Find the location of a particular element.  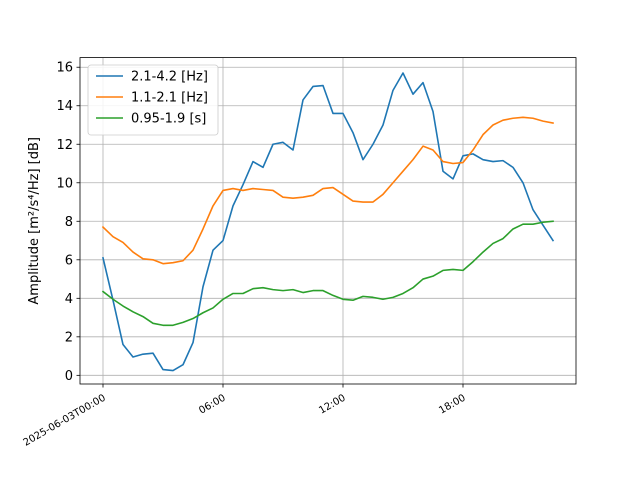

y-tick-label: 14 is located at coordinates (64, 106).